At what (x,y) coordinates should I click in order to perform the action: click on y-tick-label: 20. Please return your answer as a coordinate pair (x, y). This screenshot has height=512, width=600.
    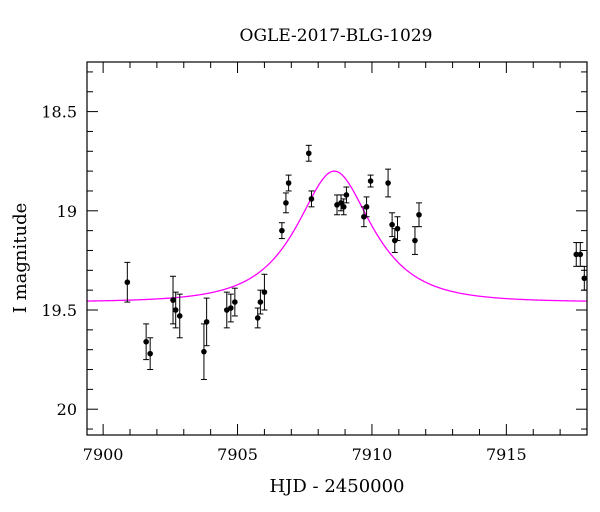
    Looking at the image, I should click on (67, 409).